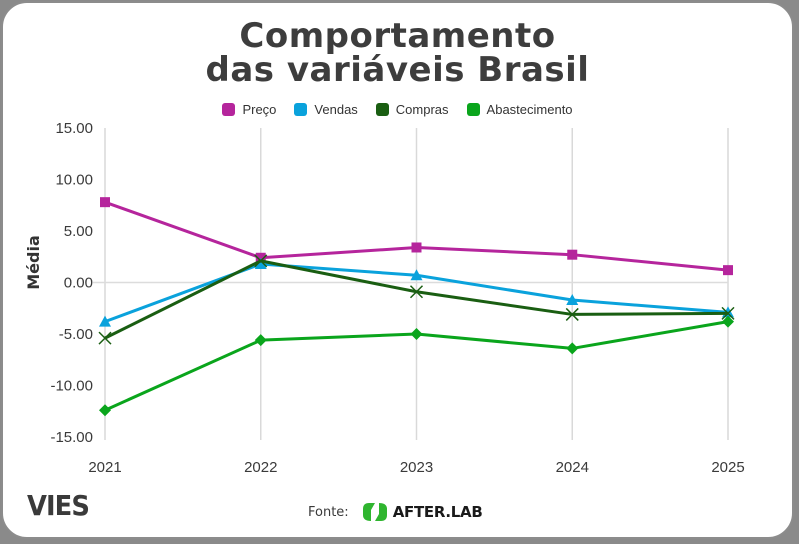 This screenshot has width=799, height=544. What do you see at coordinates (397, 36) in the screenshot?
I see `chart-title-line-1: Comportamento` at bounding box center [397, 36].